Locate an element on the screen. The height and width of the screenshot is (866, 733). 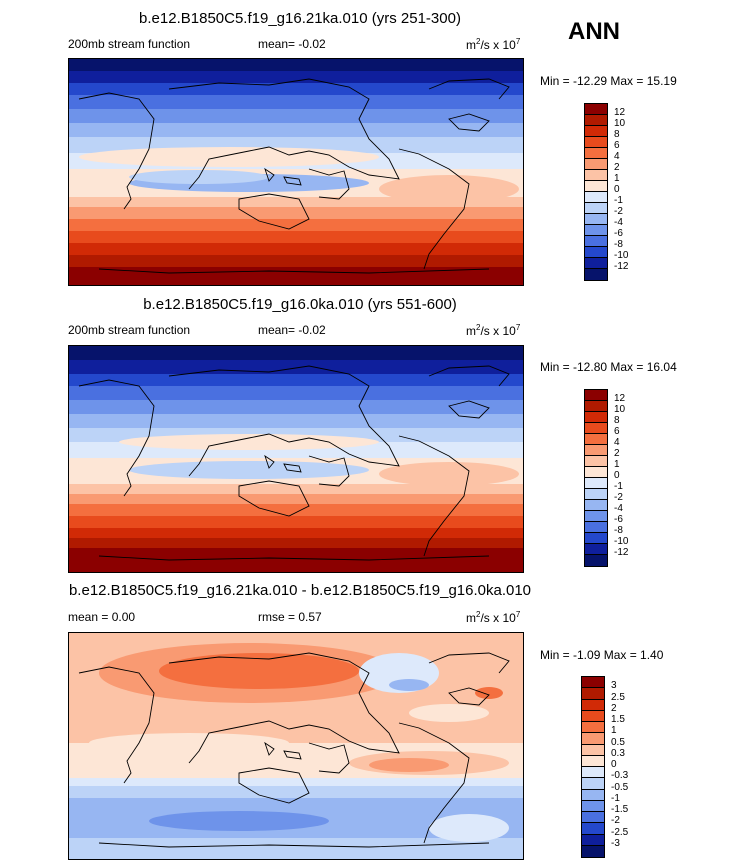
panel-1-coastlines is located at coordinates (294, 176).